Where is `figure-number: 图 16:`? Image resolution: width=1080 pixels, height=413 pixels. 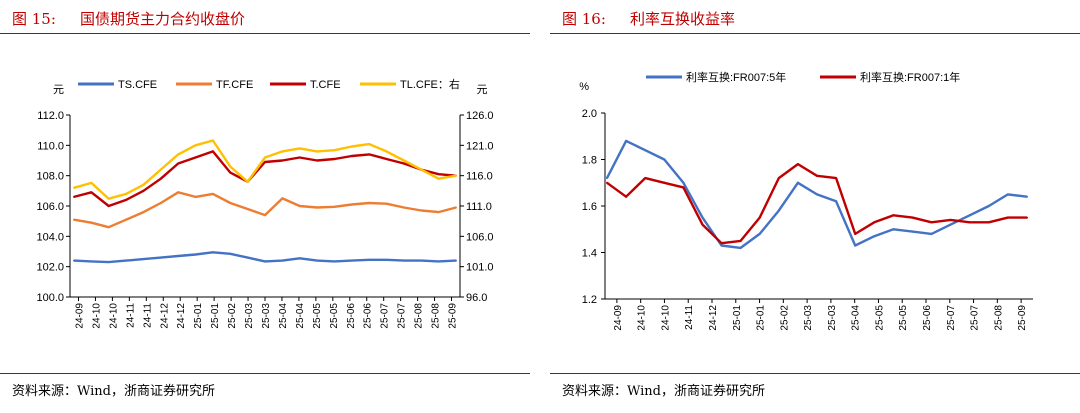
figure-number: 图 16: is located at coordinates (584, 19).